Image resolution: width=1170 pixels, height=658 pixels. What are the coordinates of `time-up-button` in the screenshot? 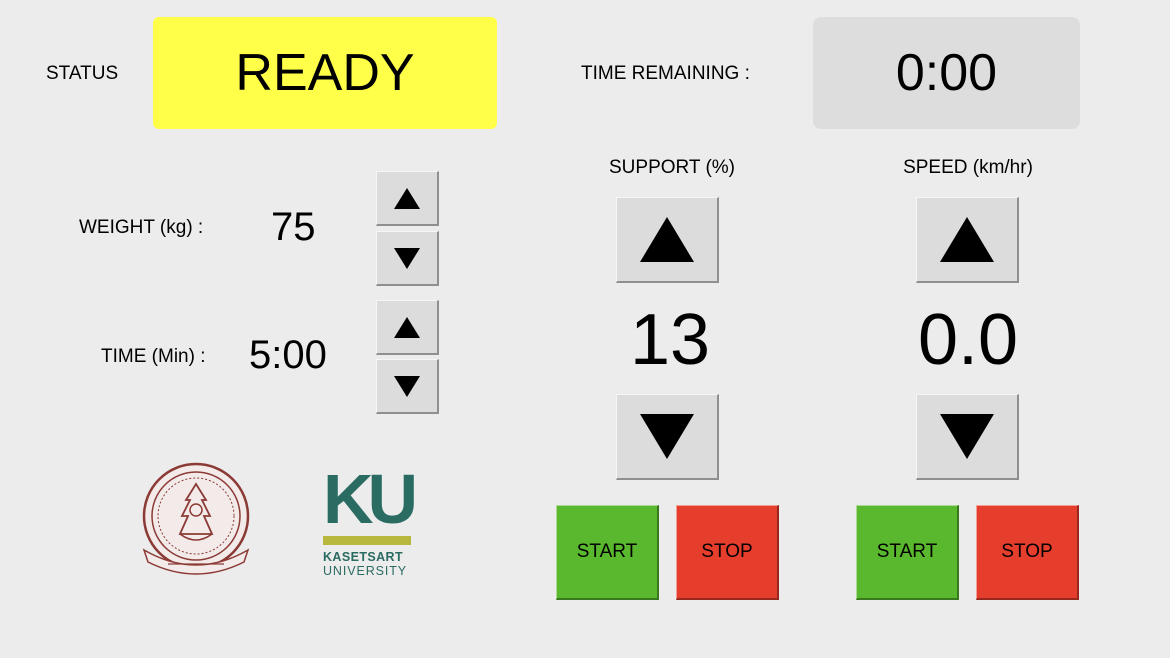 It's located at (407, 327).